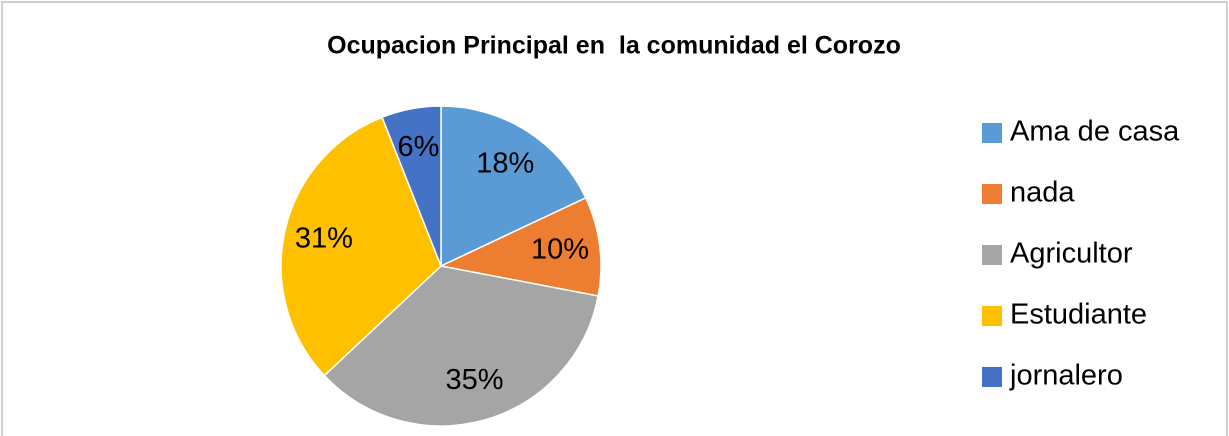 This screenshot has width=1229, height=436. I want to click on slice-label: 6%, so click(419, 147).